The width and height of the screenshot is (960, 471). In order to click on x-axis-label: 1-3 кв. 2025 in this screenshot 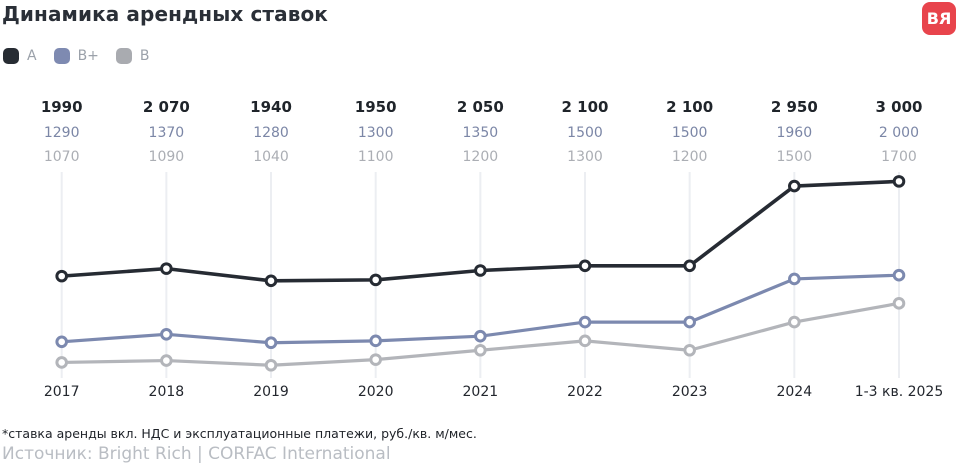, I will do `click(899, 392)`.